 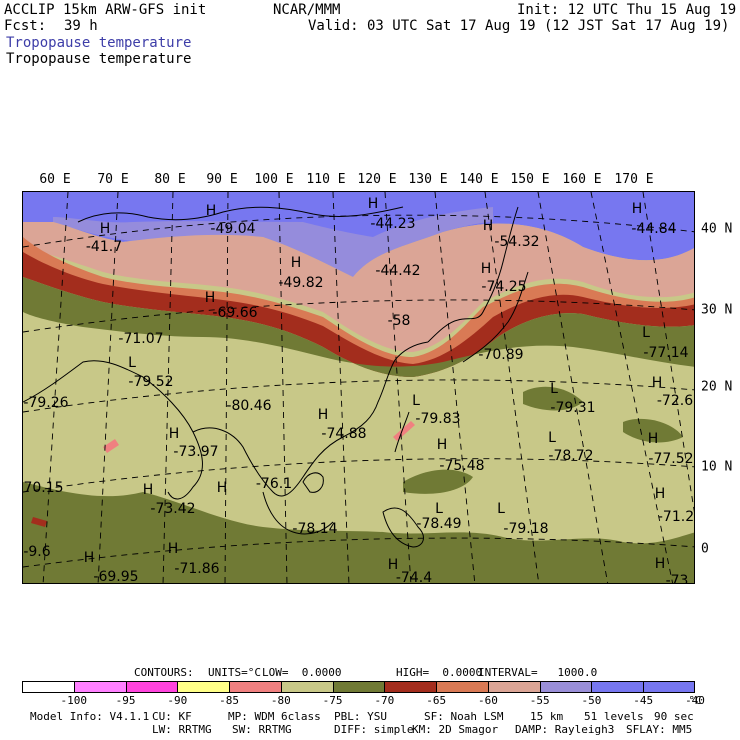 I want to click on latitude-label: 10 N, so click(x=717, y=467).